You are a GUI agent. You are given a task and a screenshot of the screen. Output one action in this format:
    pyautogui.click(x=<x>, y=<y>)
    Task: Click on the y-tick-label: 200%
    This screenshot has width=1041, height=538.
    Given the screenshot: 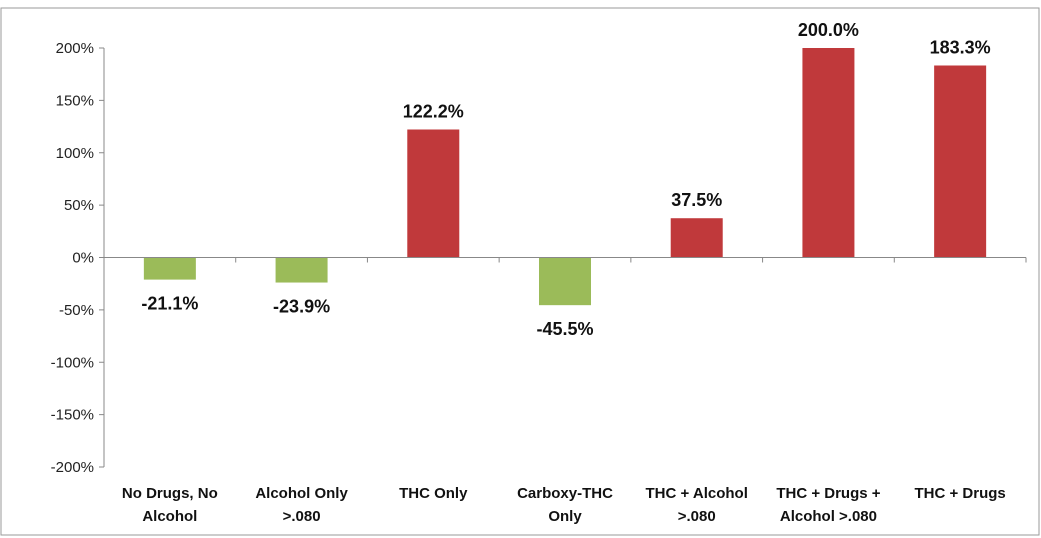 What is the action you would take?
    pyautogui.click(x=75, y=48)
    